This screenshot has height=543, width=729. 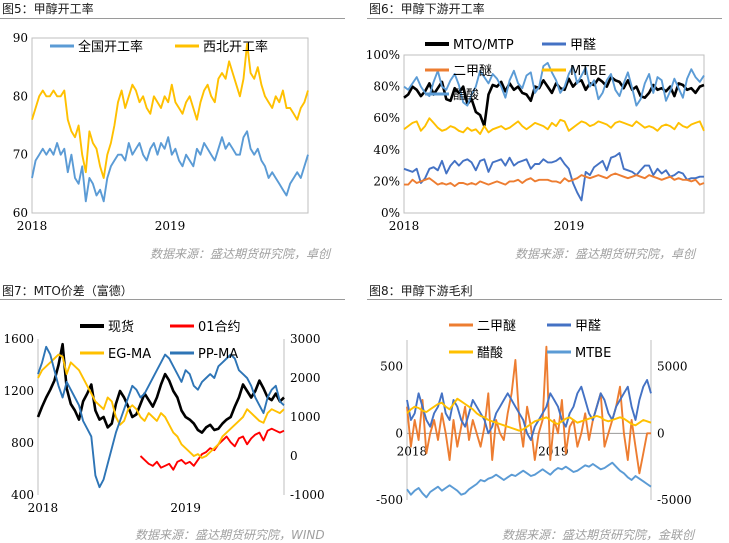 I want to click on legend-label: MTO/MTP, so click(x=483, y=45).